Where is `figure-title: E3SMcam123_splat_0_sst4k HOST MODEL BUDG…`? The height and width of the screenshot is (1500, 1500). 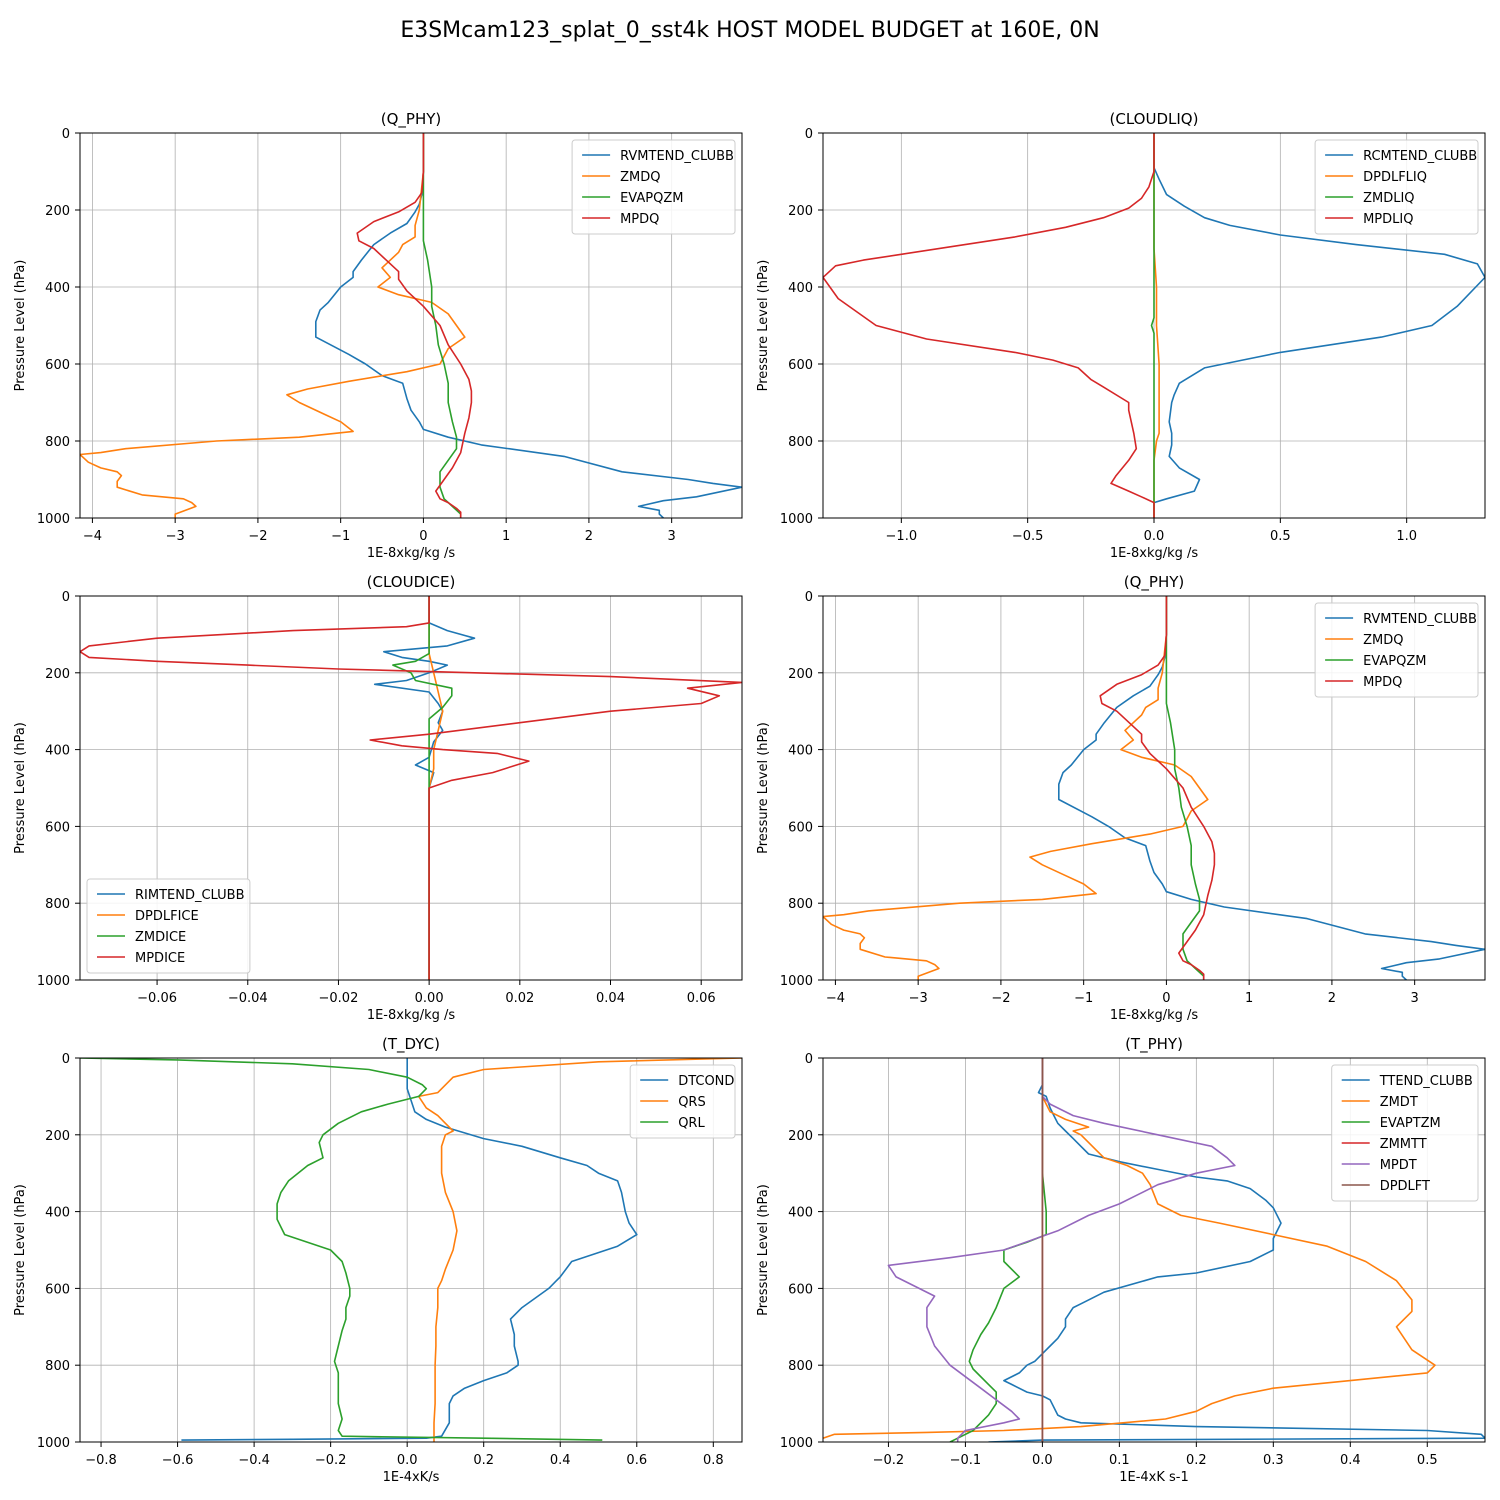 figure-title: E3SMcam123_splat_0_sst4k HOST MODEL BUDG… is located at coordinates (749, 30).